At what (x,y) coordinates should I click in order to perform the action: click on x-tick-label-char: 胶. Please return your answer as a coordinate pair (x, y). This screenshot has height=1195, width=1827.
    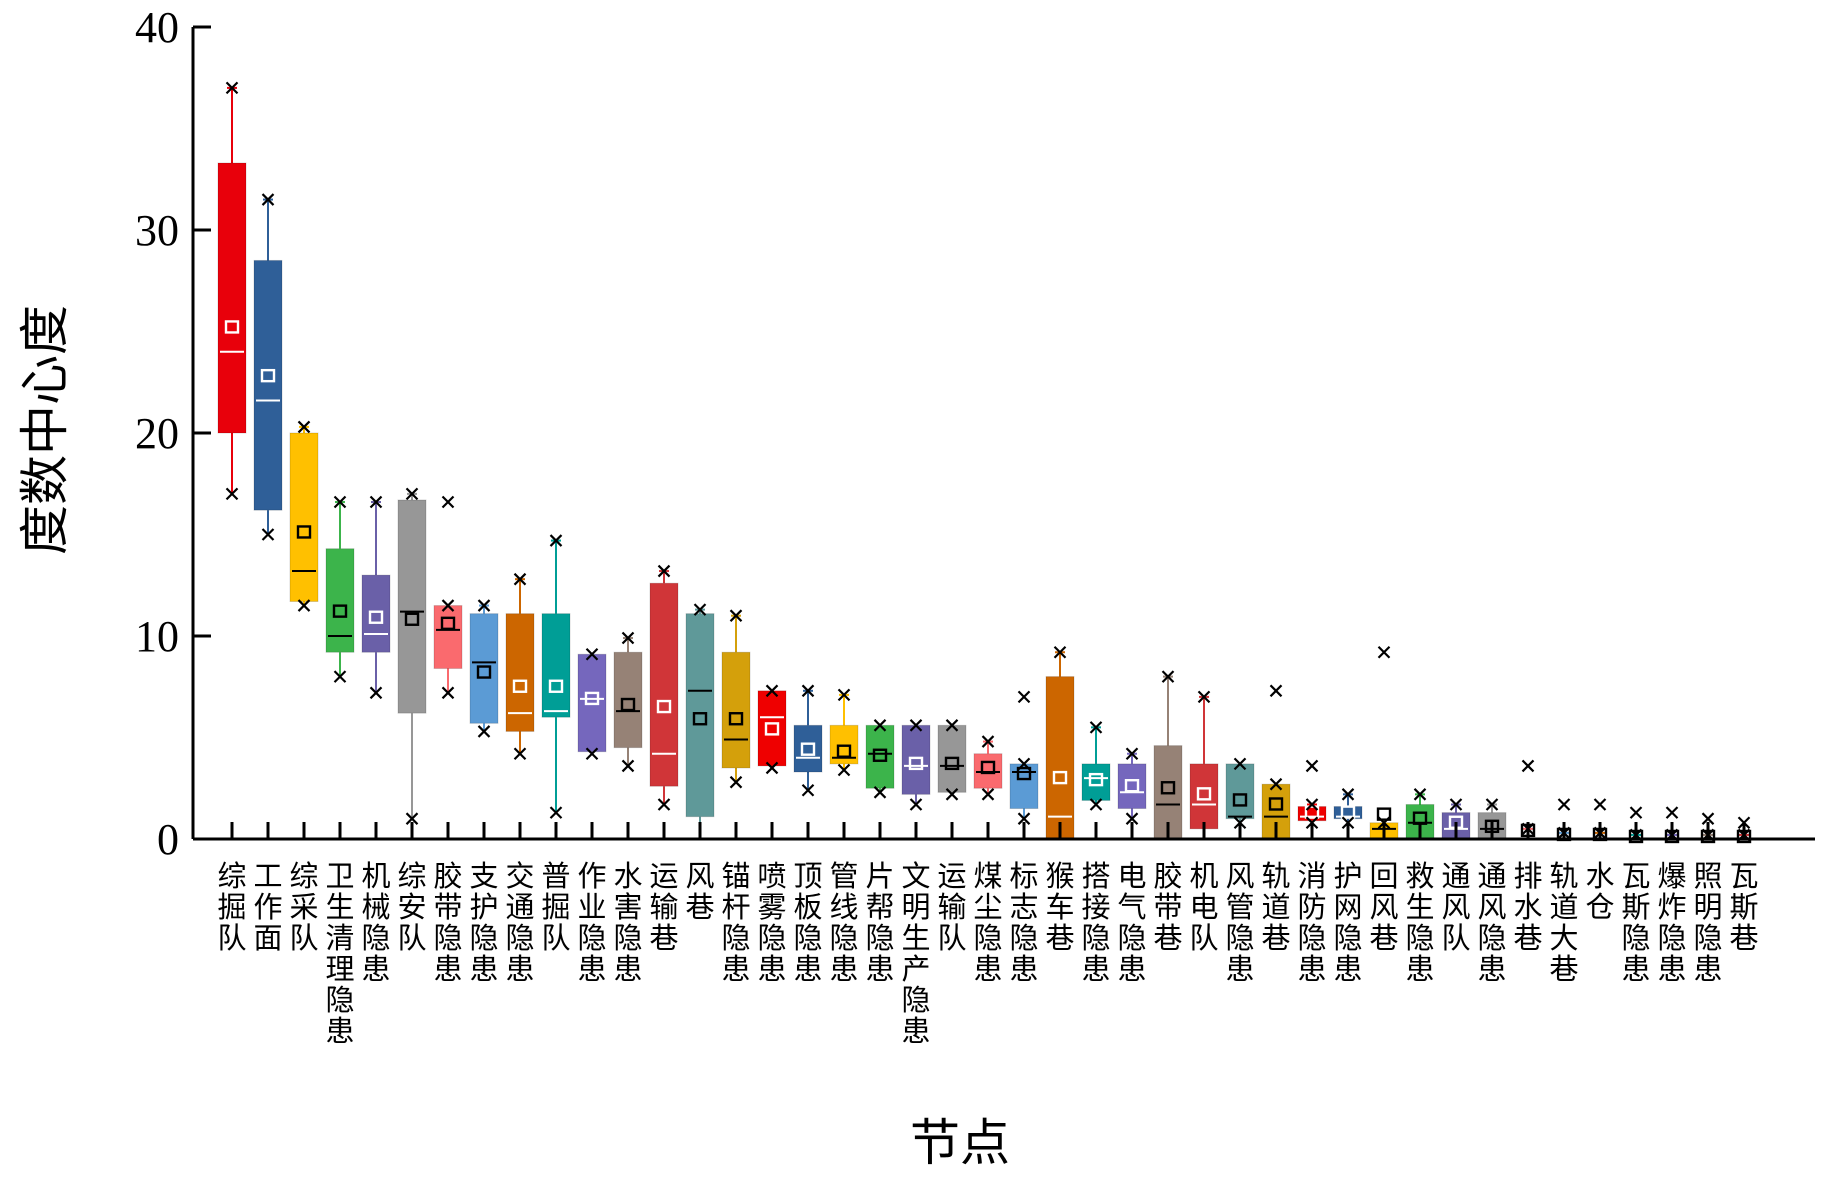
    Looking at the image, I should click on (447, 876).